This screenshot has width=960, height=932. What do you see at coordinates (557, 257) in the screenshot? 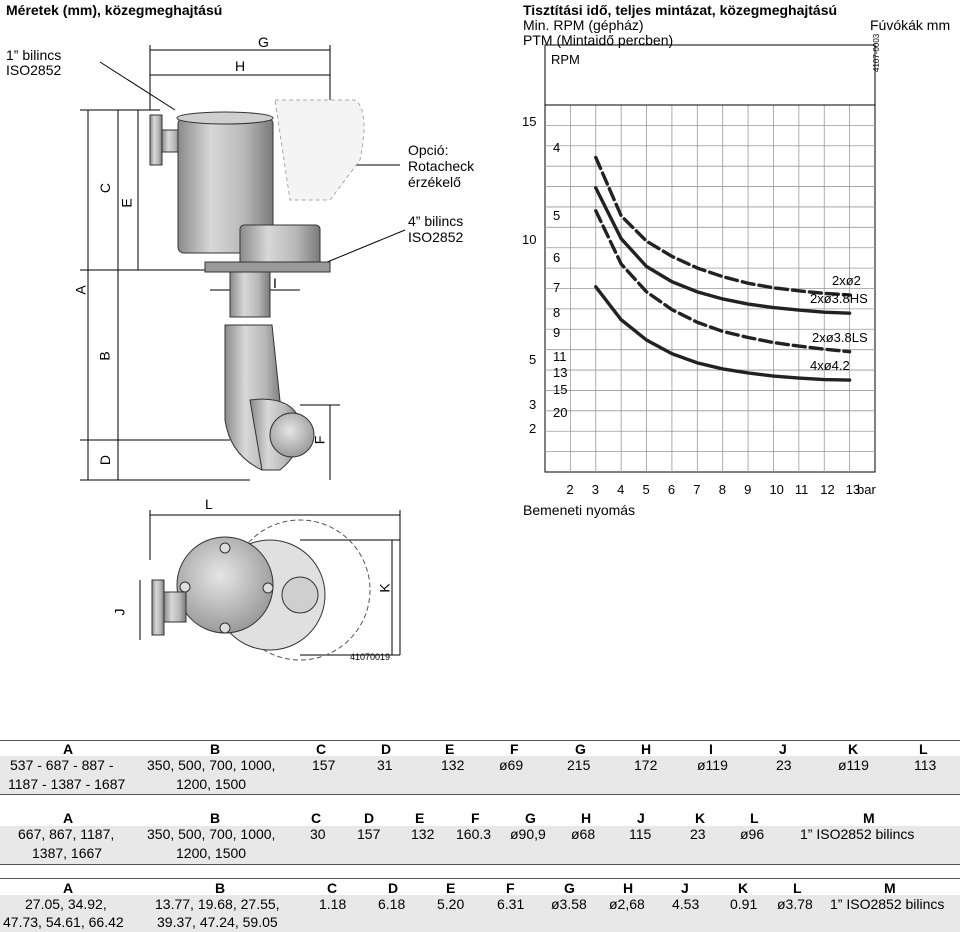
I see `ptm-tick-label: 6` at bounding box center [557, 257].